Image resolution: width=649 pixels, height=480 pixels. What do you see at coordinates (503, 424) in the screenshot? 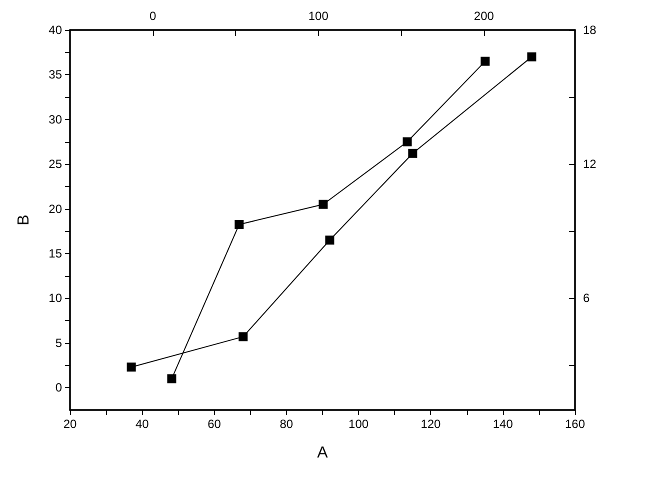
I see `x-tick-label: 140` at bounding box center [503, 424].